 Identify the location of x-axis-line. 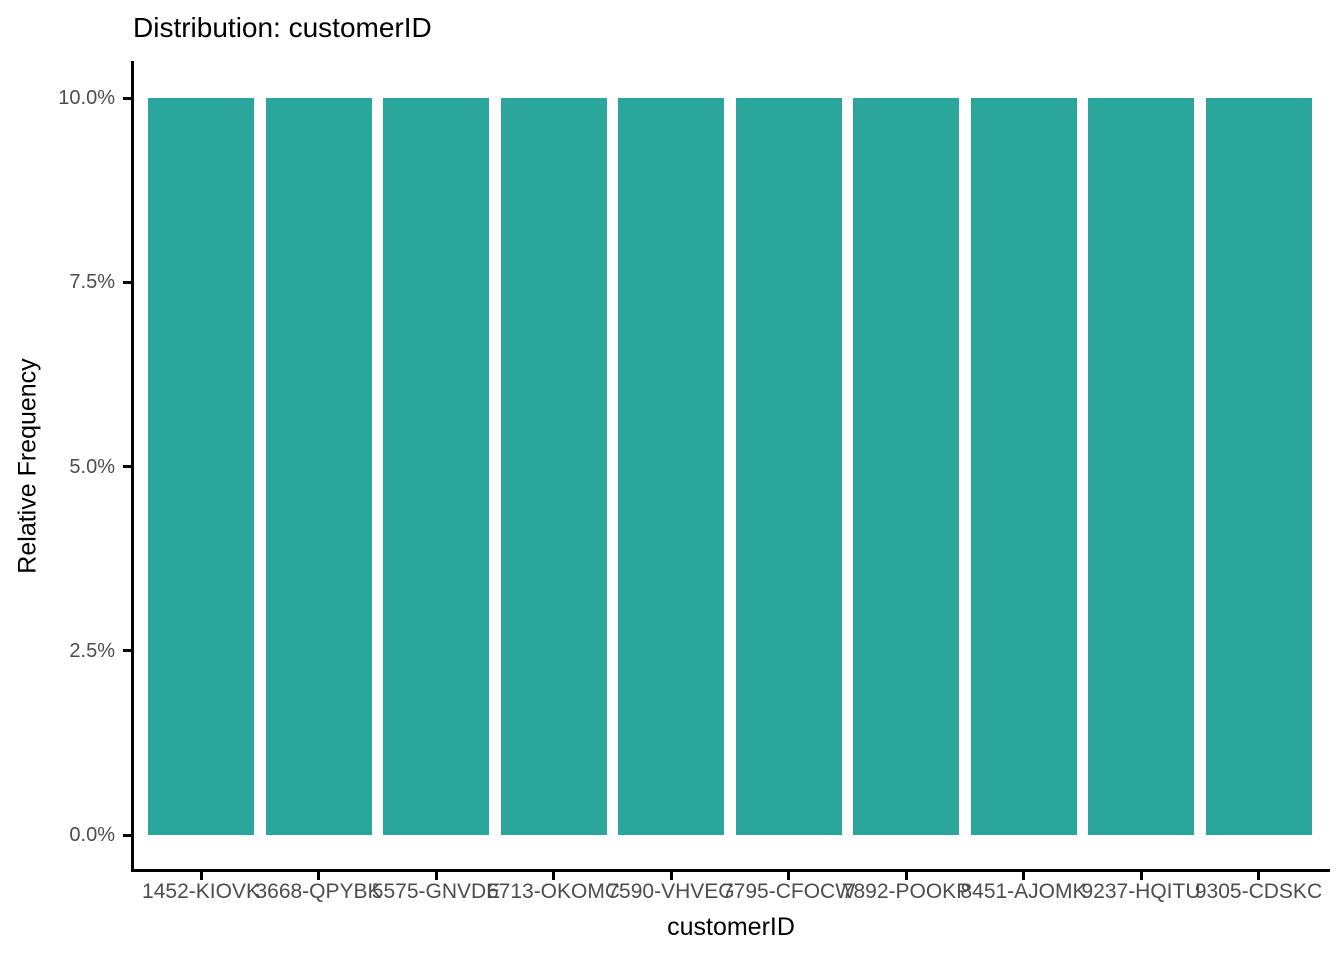
(730, 870).